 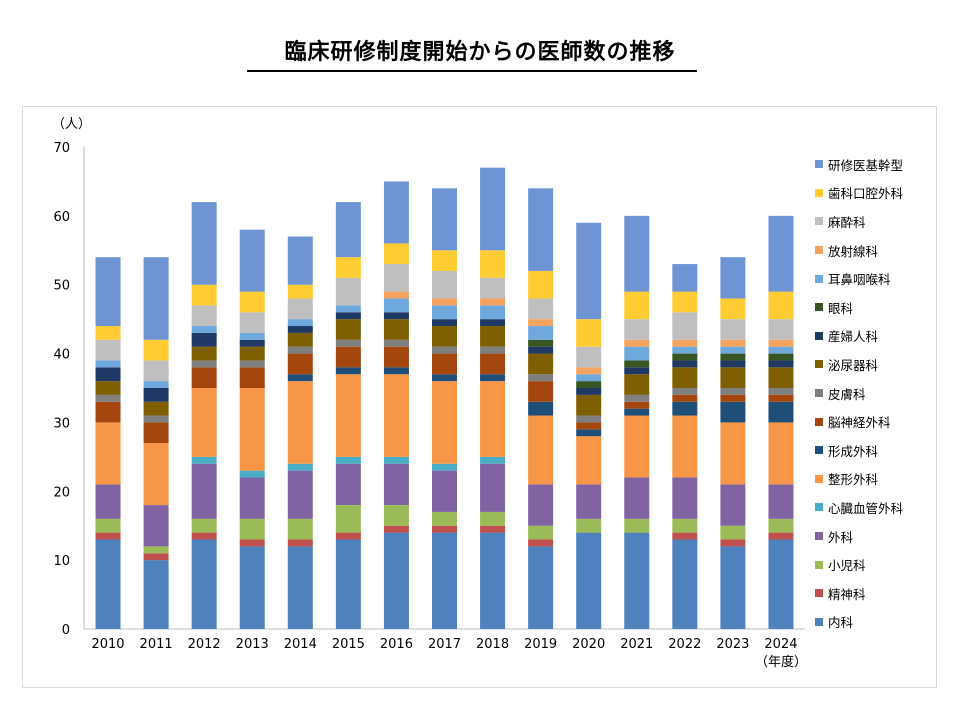 I want to click on legend-item: 精神科, so click(x=880, y=593).